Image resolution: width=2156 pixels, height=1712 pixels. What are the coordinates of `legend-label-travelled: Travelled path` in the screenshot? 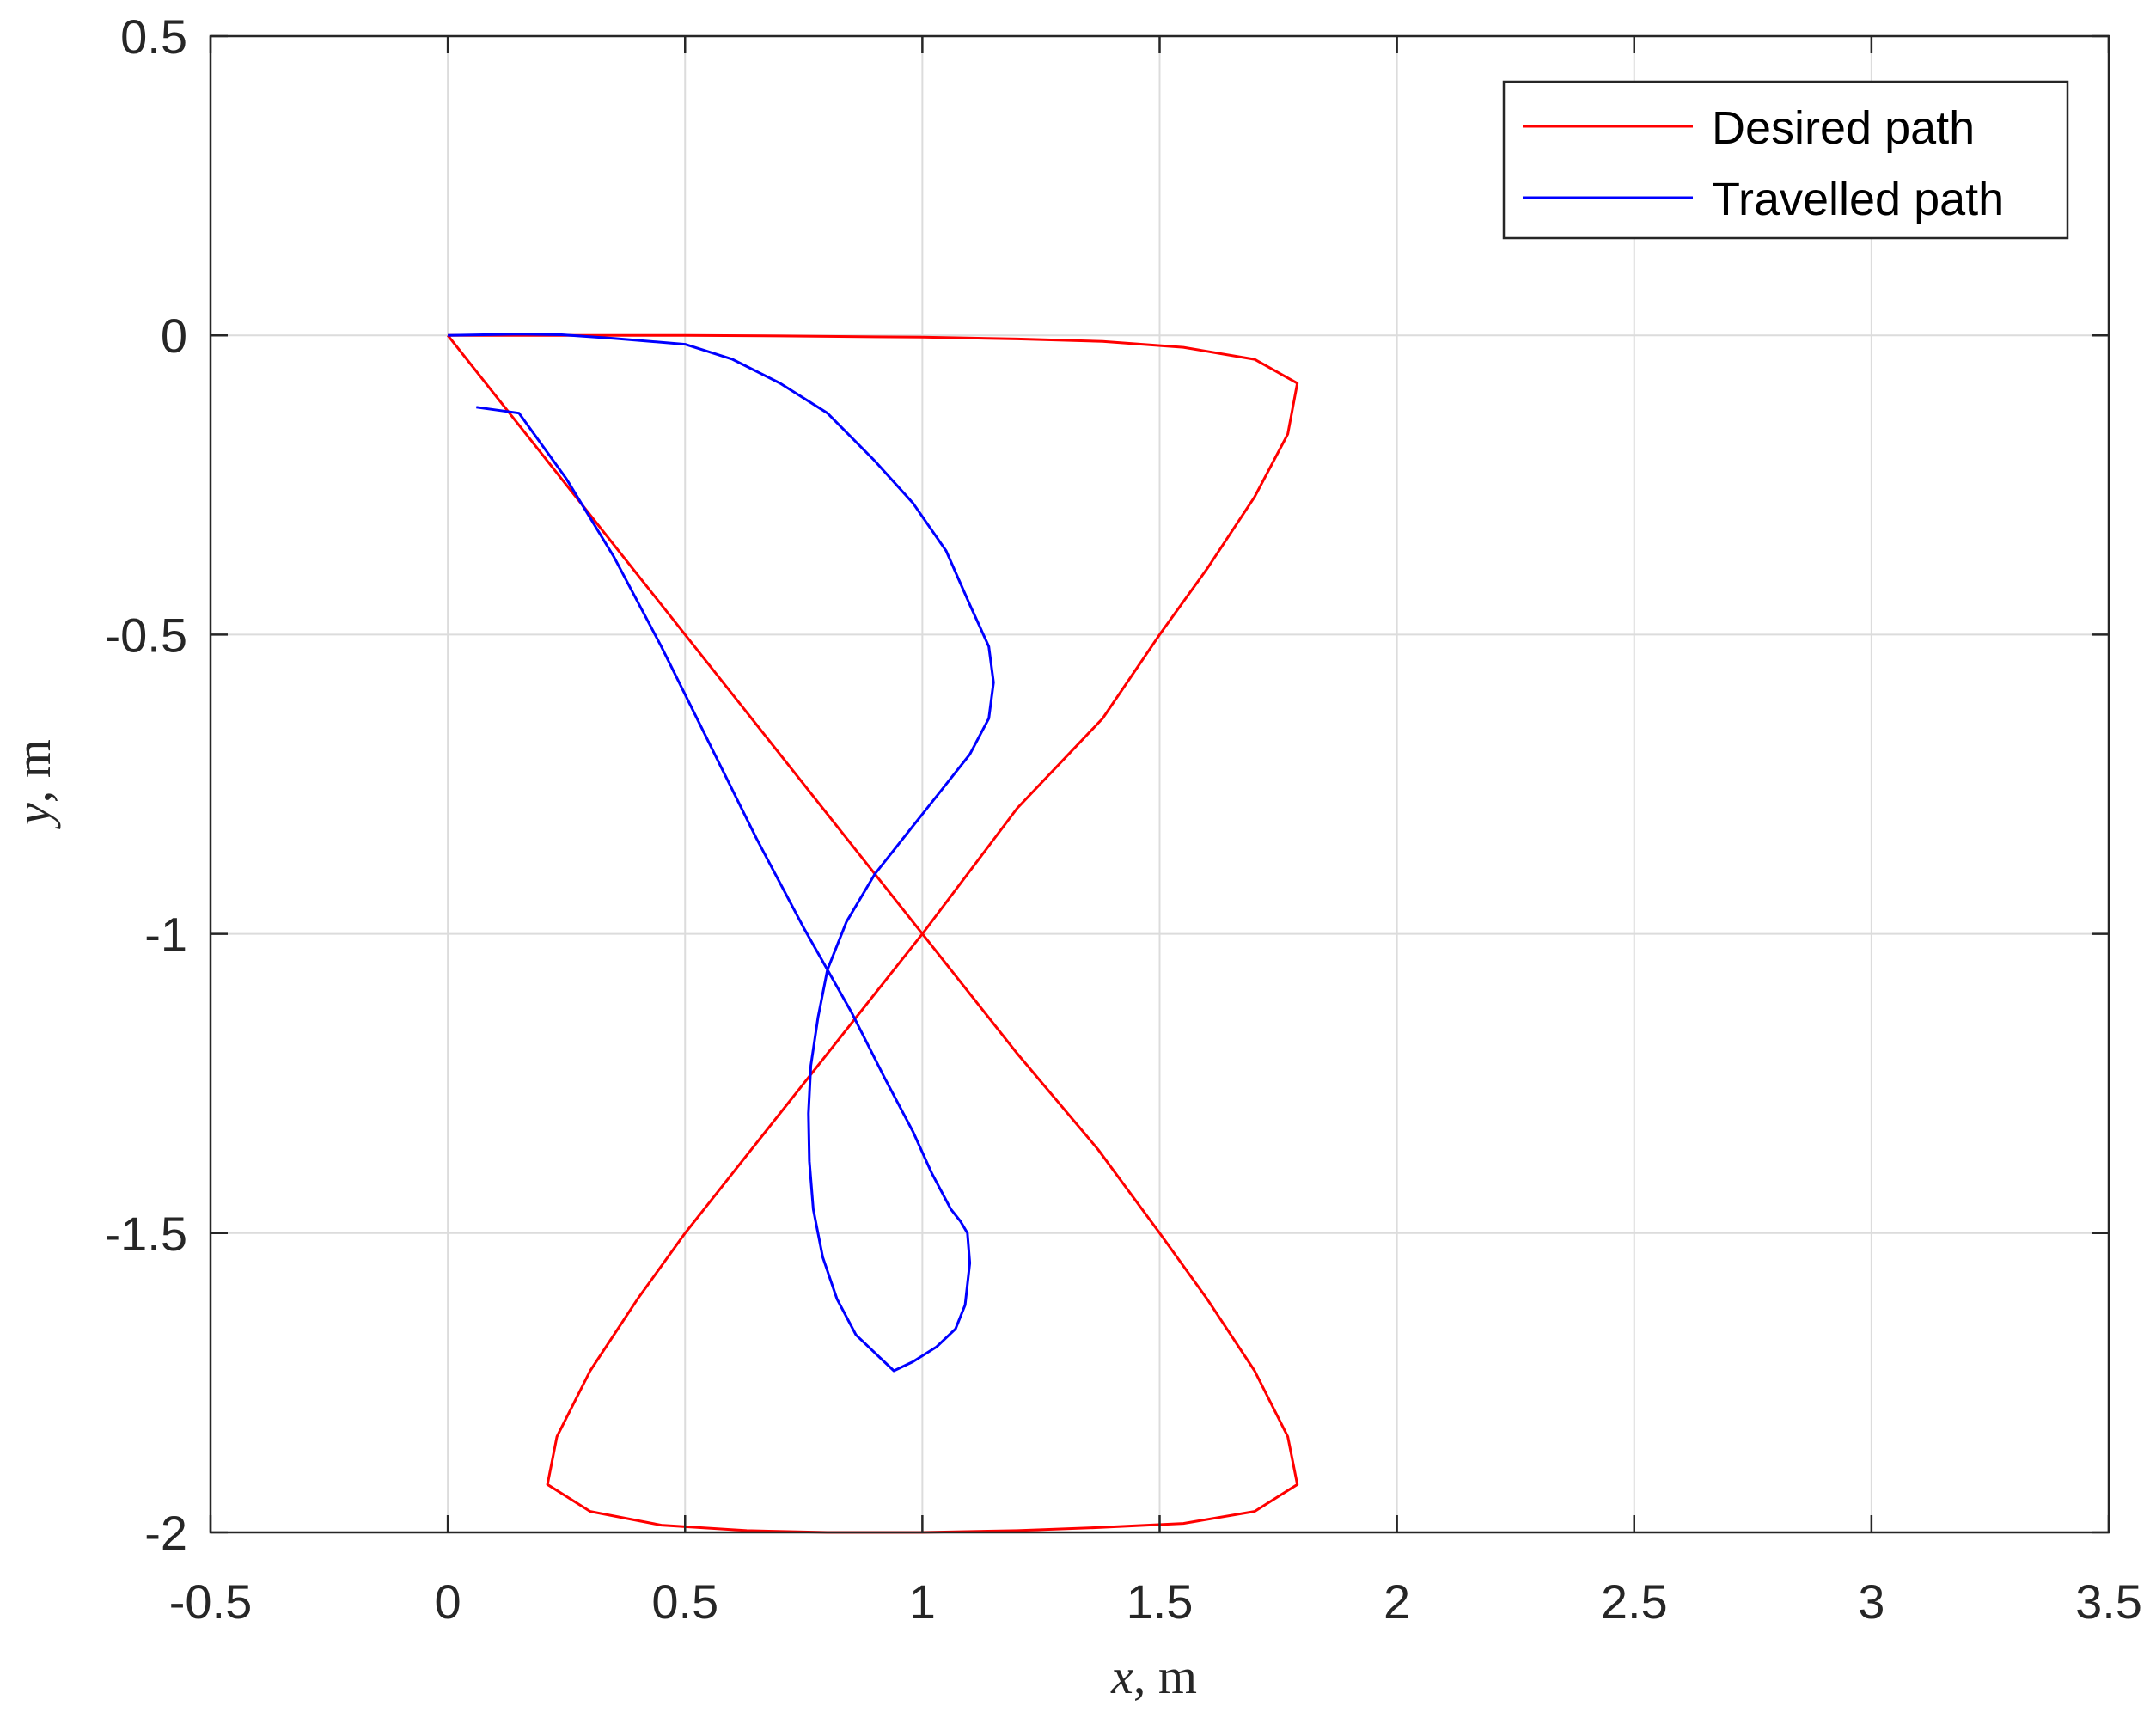 It's located at (1858, 199).